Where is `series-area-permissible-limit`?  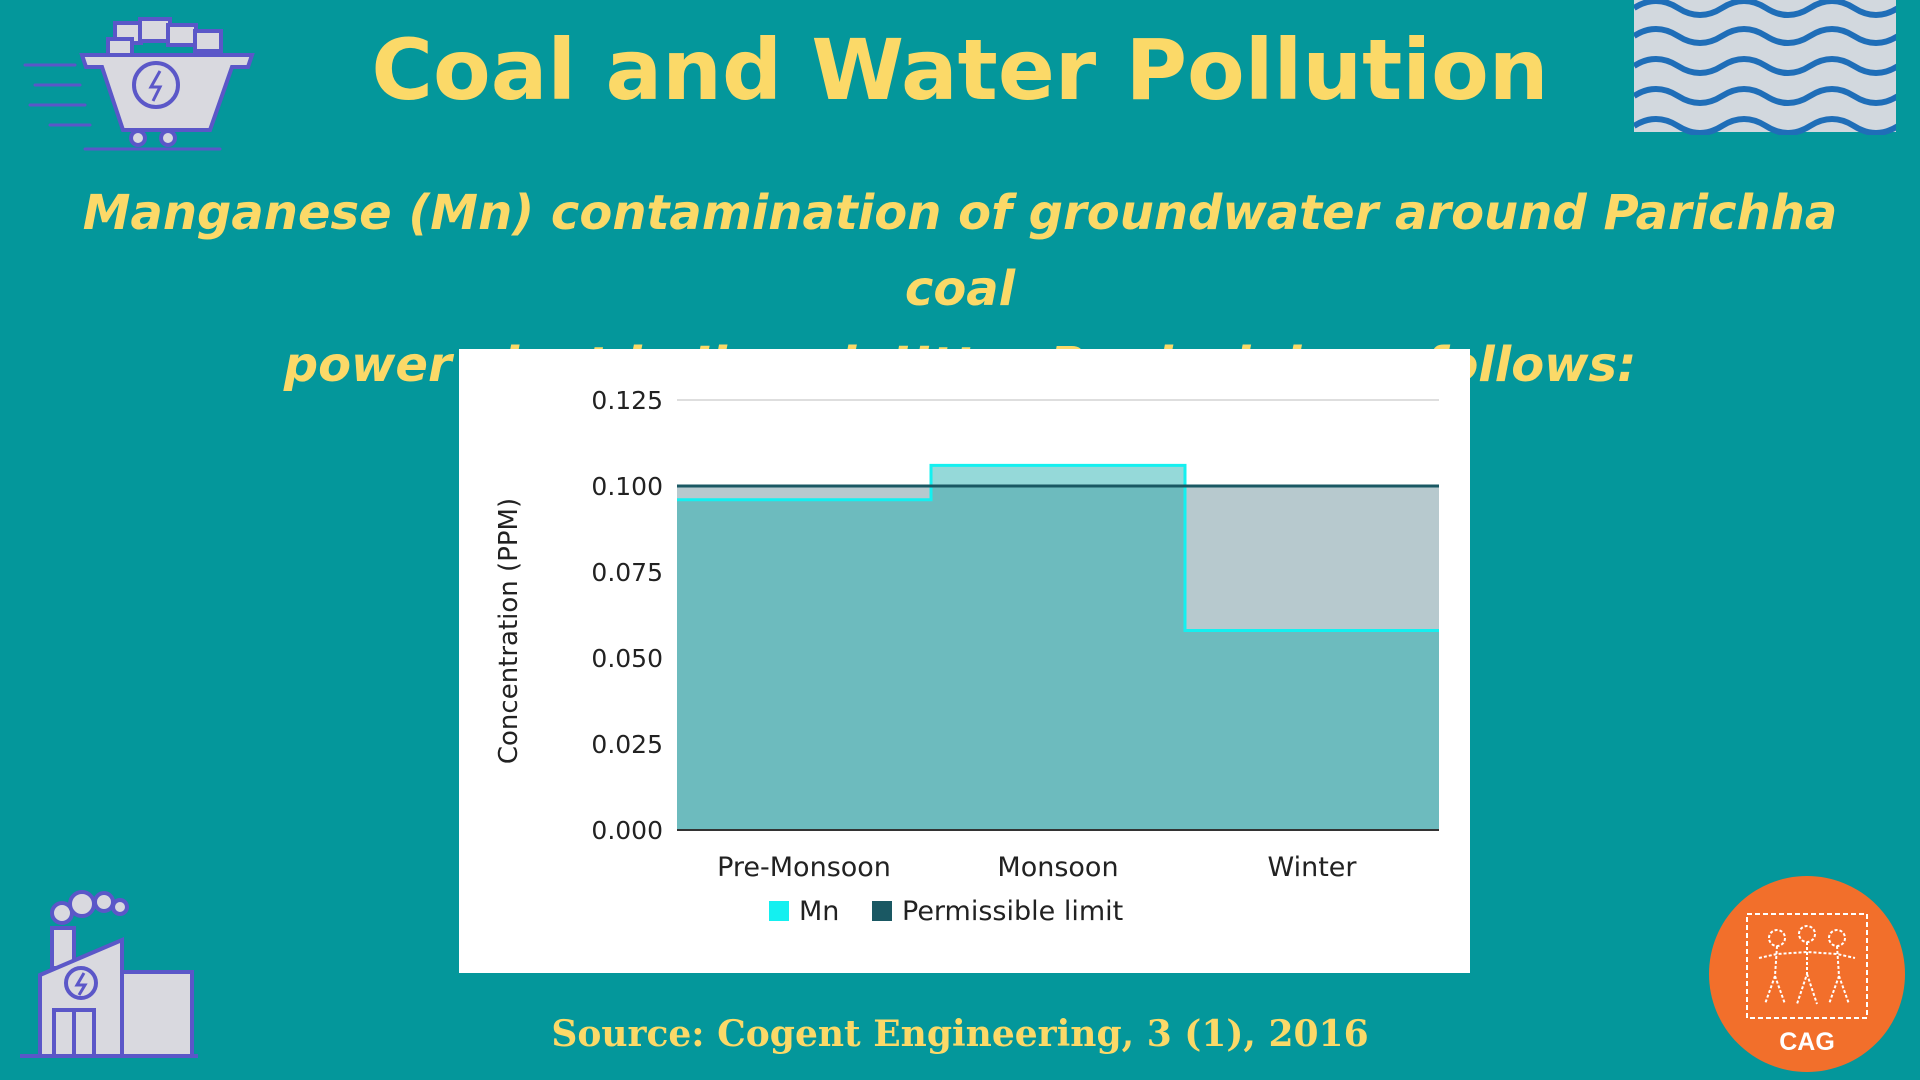 series-area-permissible-limit is located at coordinates (1058, 658).